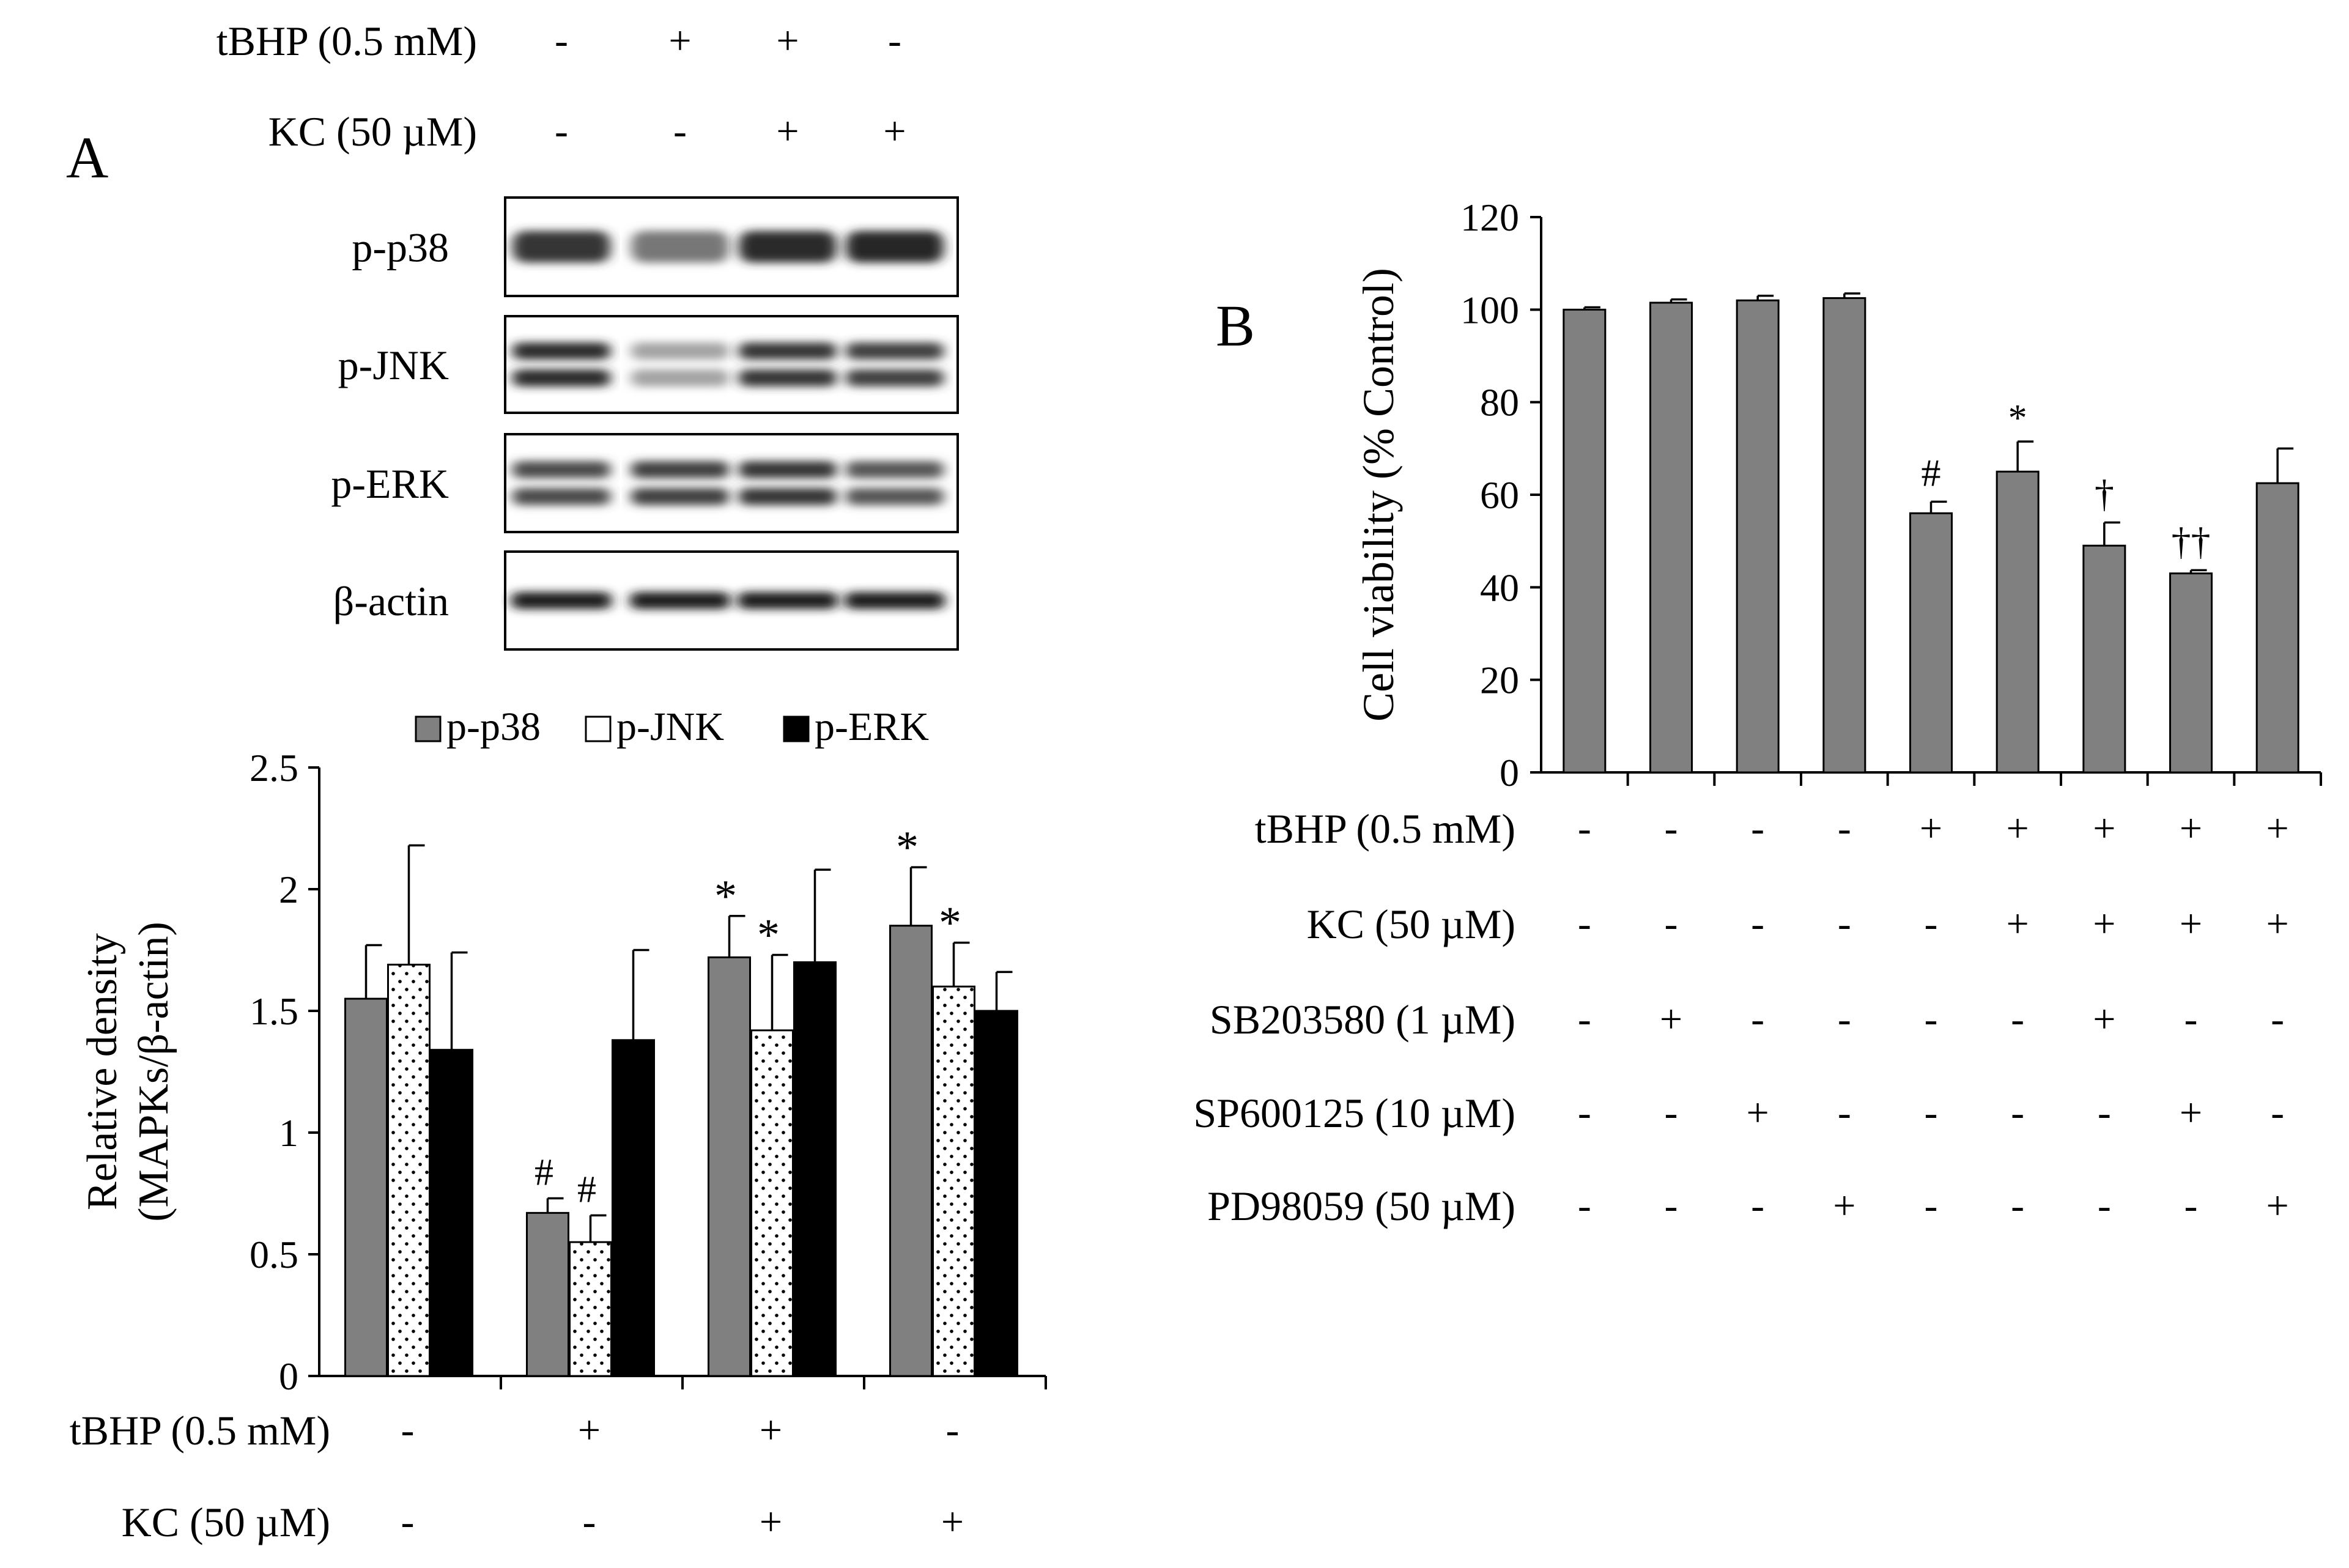  What do you see at coordinates (1500, 680) in the screenshot?
I see `y-tick-label: 20` at bounding box center [1500, 680].